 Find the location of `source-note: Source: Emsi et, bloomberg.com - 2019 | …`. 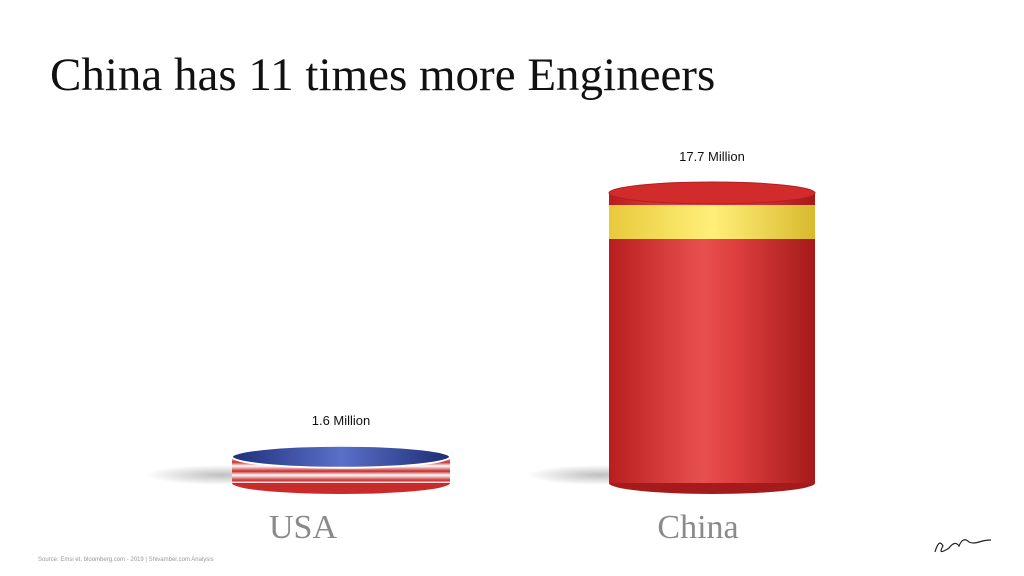

source-note: Source: Emsi et, bloomberg.com - 2019 | … is located at coordinates (126, 560).